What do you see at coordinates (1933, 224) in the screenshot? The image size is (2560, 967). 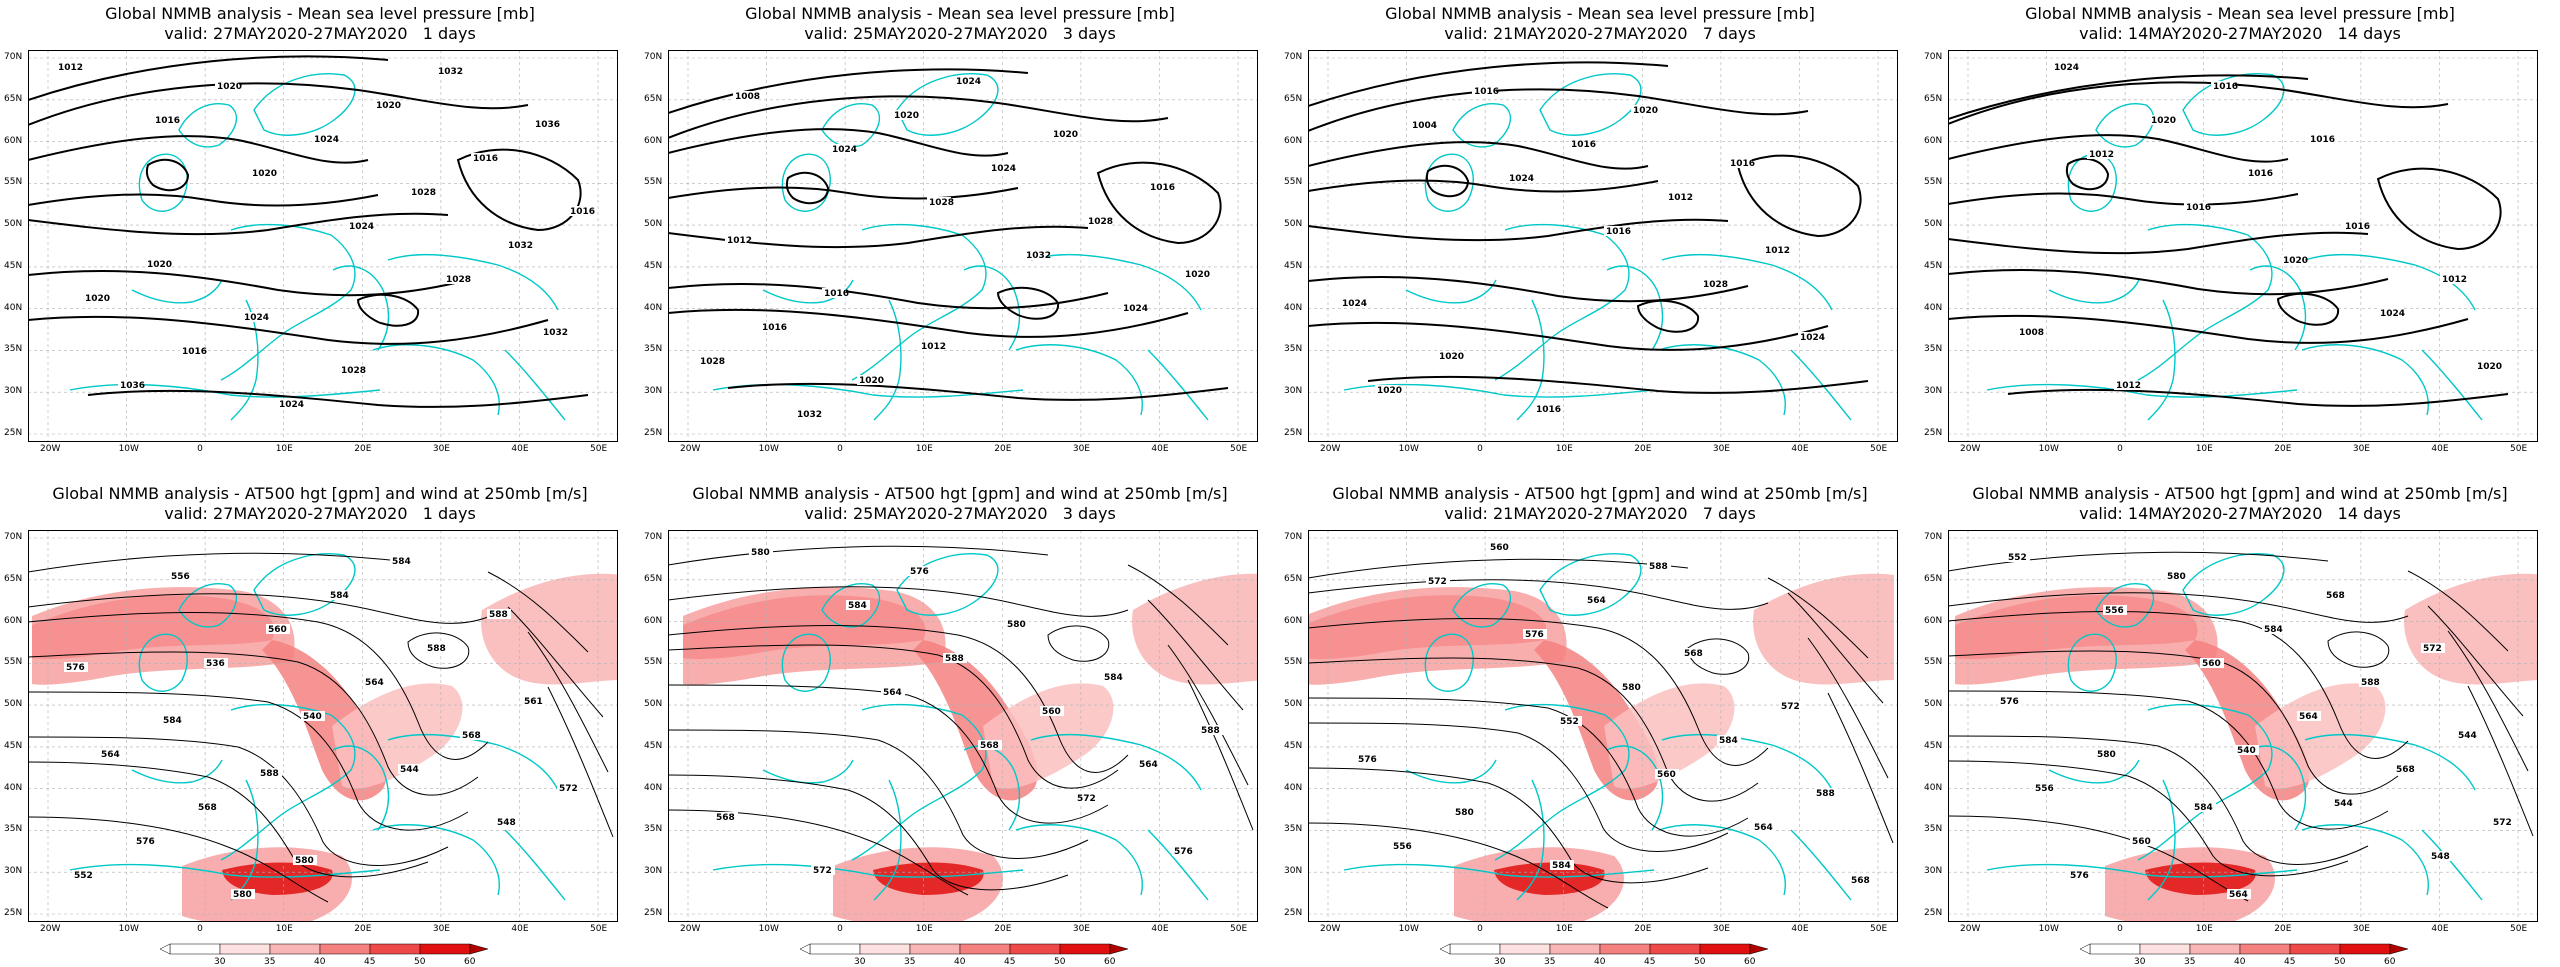 I see `latitude-tick-label: 50N` at bounding box center [1933, 224].